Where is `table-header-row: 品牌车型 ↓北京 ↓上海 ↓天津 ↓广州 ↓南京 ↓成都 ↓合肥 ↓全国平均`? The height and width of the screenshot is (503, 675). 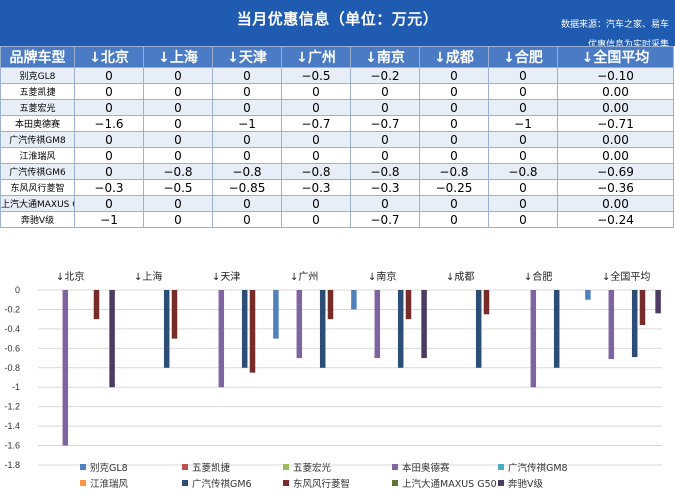
table-header-row: 品牌车型 ↓北京 ↓上海 ↓天津 ↓广州 ↓南京 ↓成都 ↓合肥 ↓全国平均 is located at coordinates (337, 57).